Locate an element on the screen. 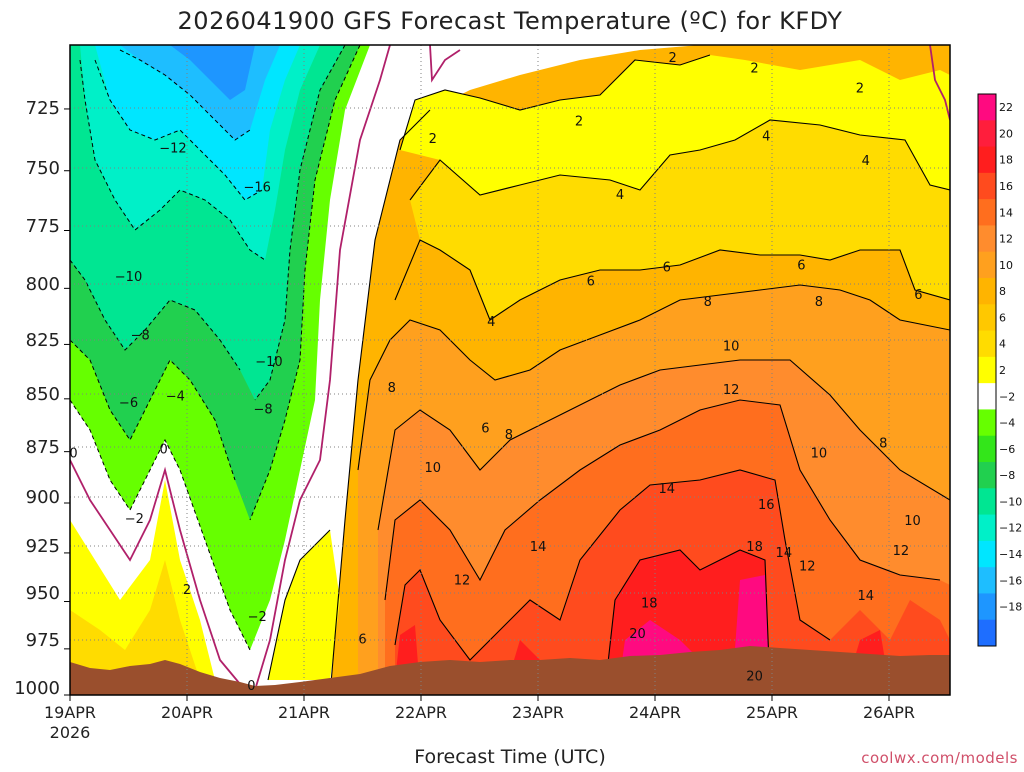  x-tick-label: 26APR is located at coordinates (889, 712).